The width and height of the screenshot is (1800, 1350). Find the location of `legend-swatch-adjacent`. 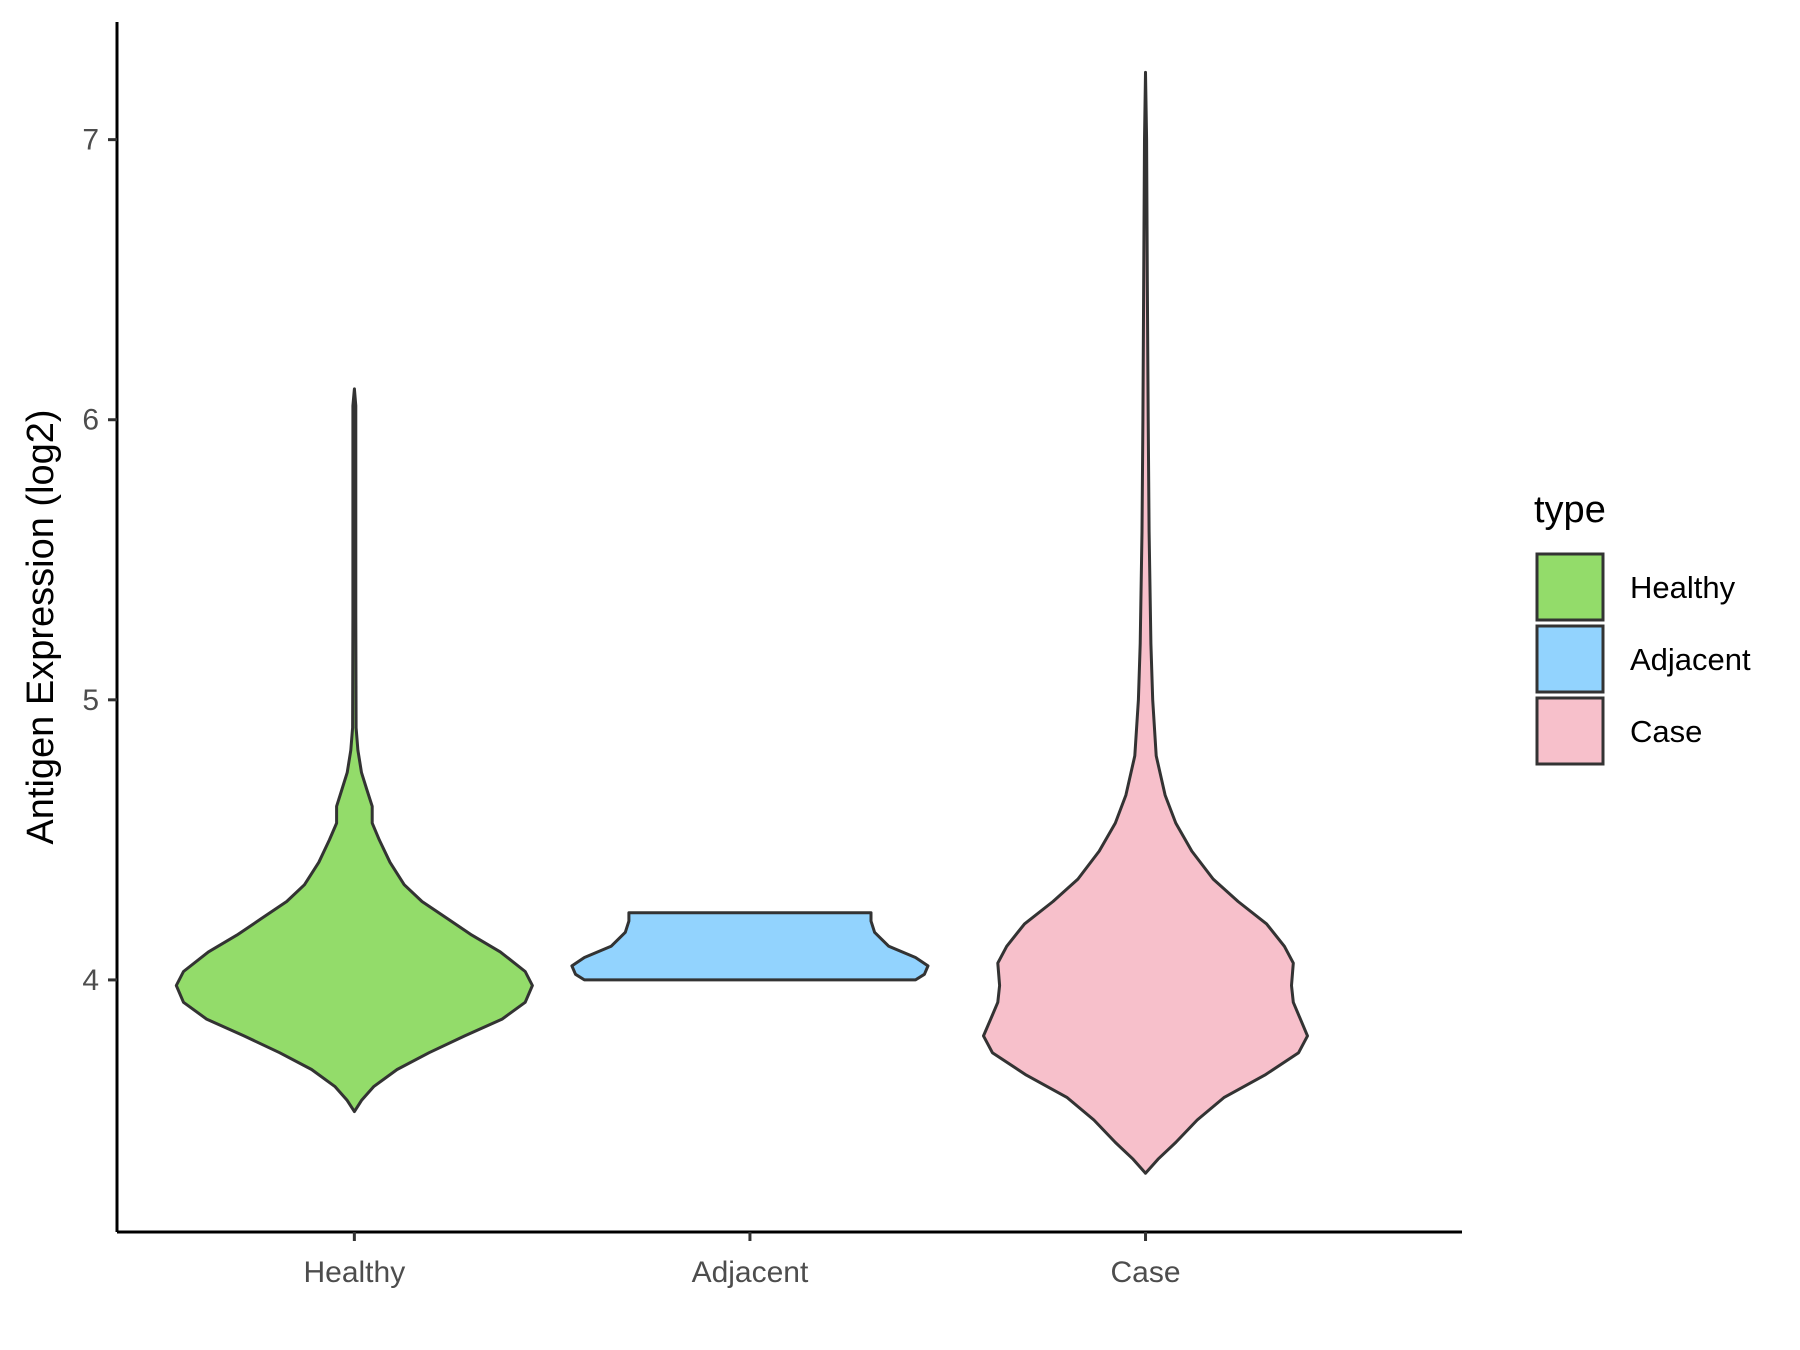

legend-swatch-adjacent is located at coordinates (1570, 659).